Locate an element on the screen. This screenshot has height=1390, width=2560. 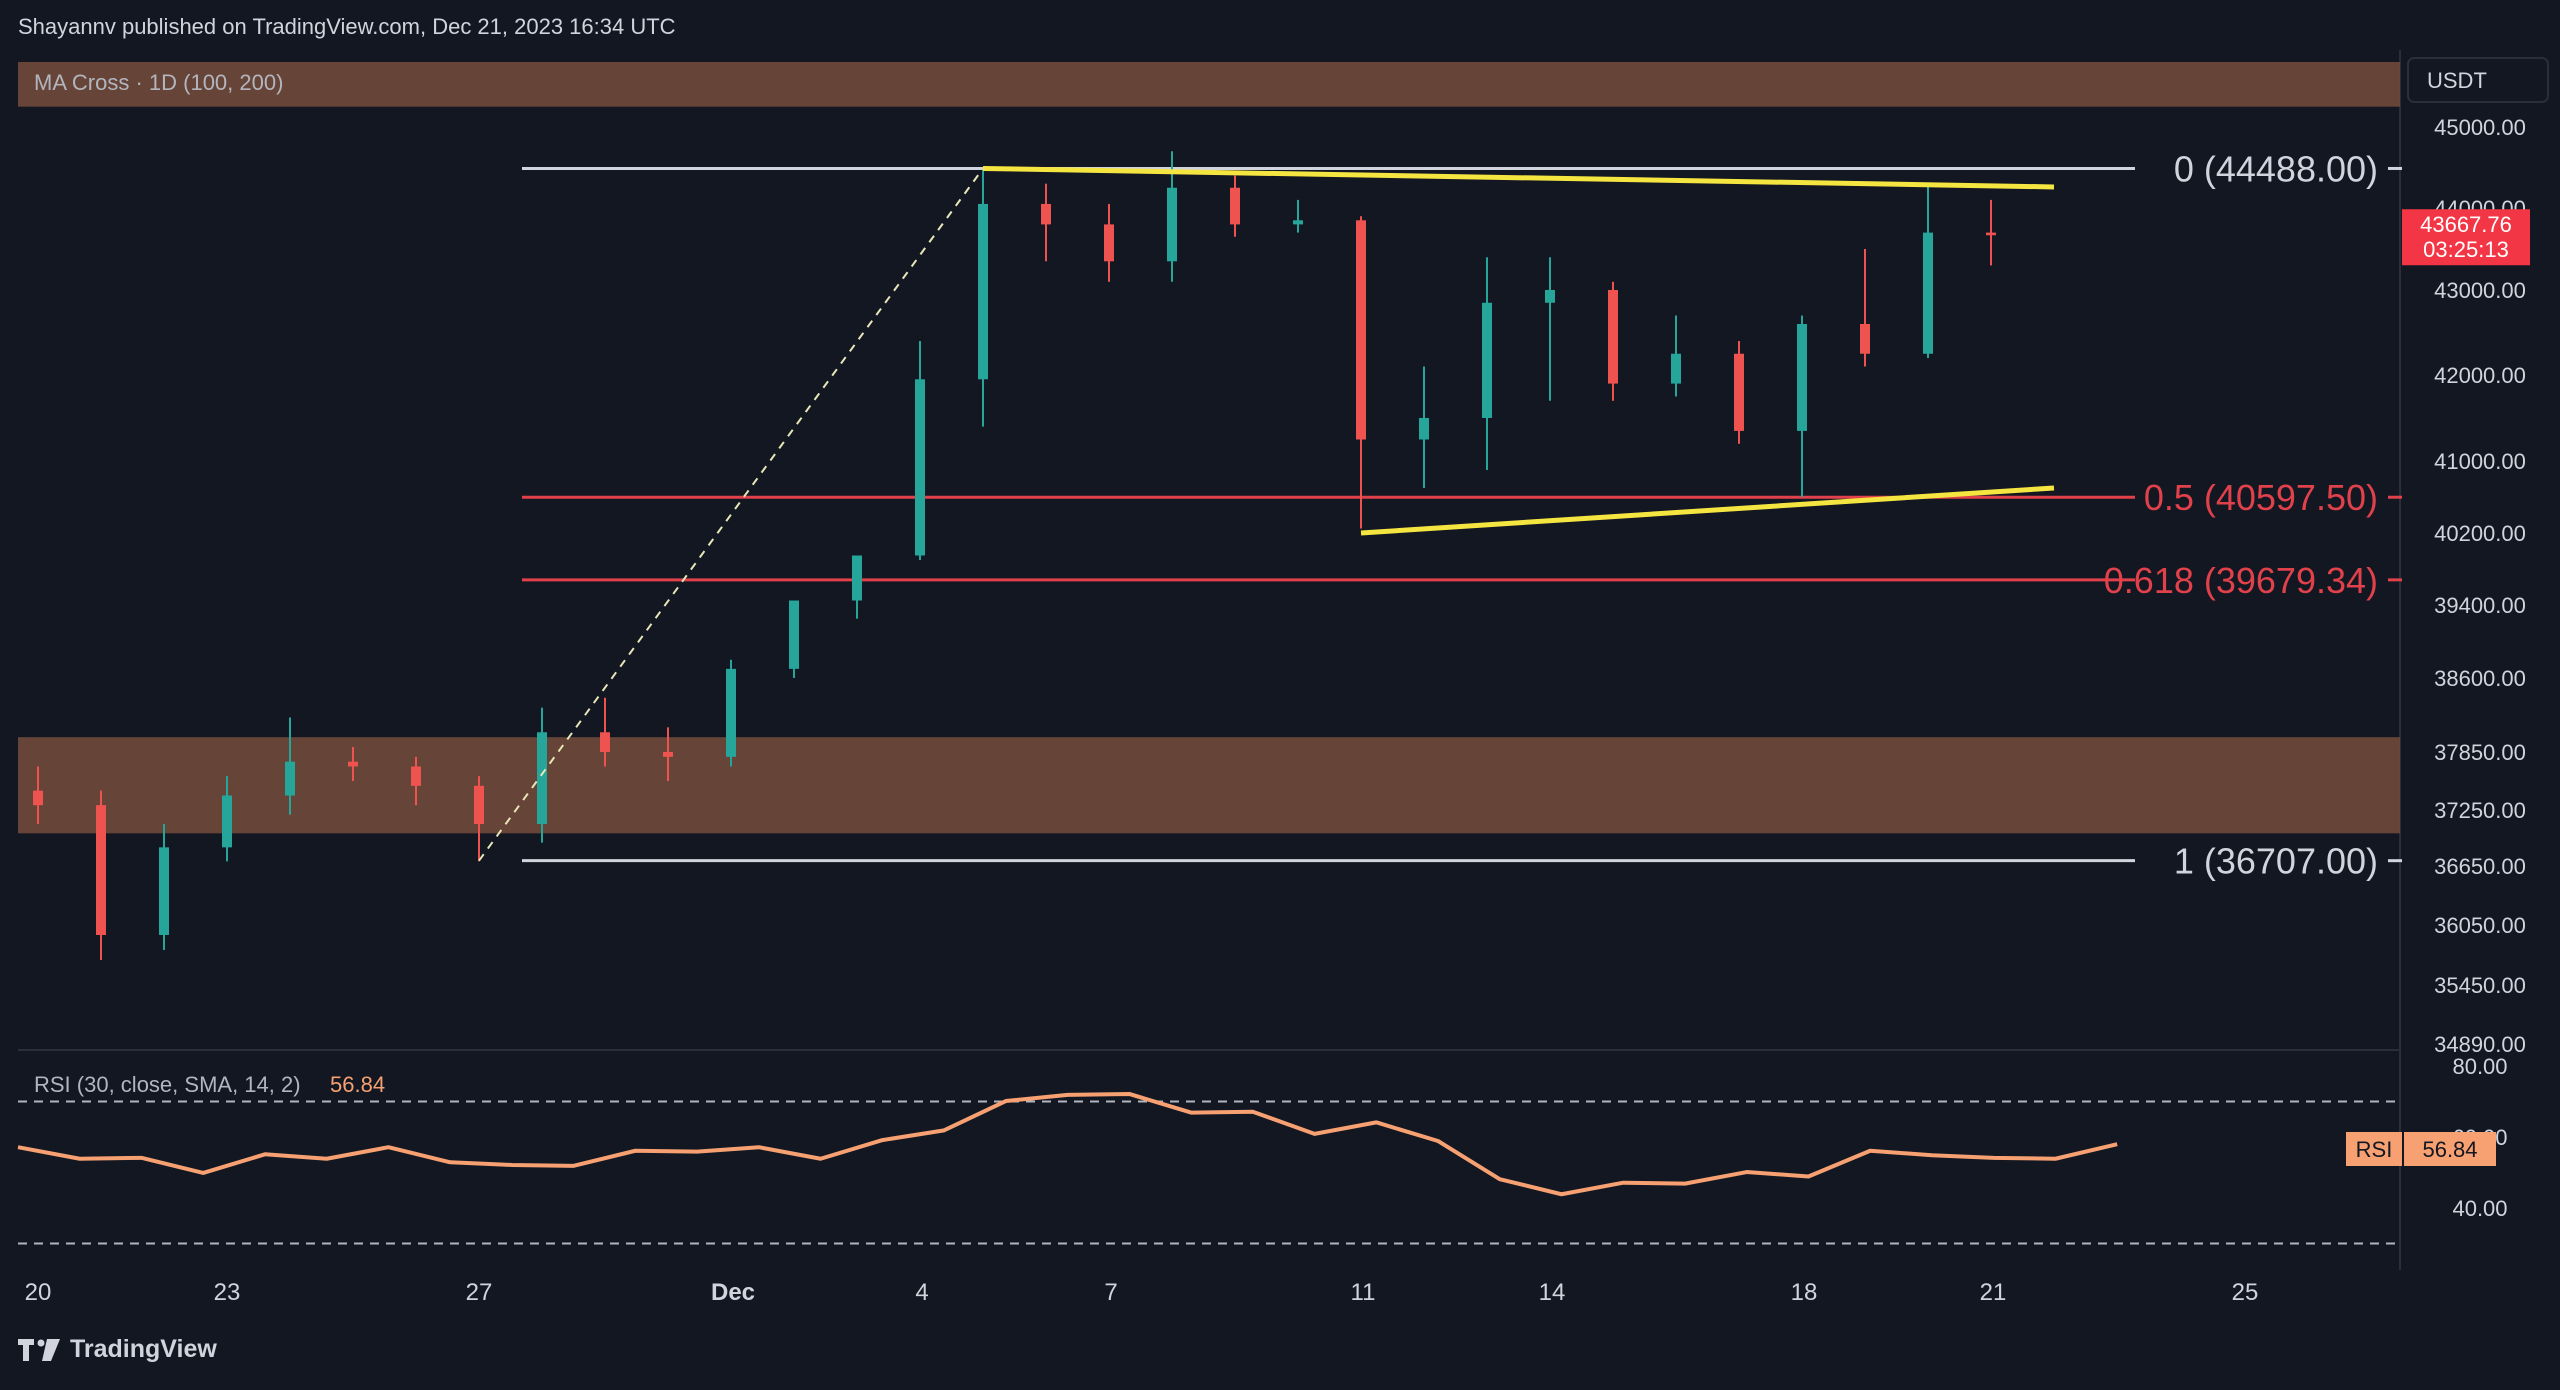
fib-dashed-leg is located at coordinates (731, 514).